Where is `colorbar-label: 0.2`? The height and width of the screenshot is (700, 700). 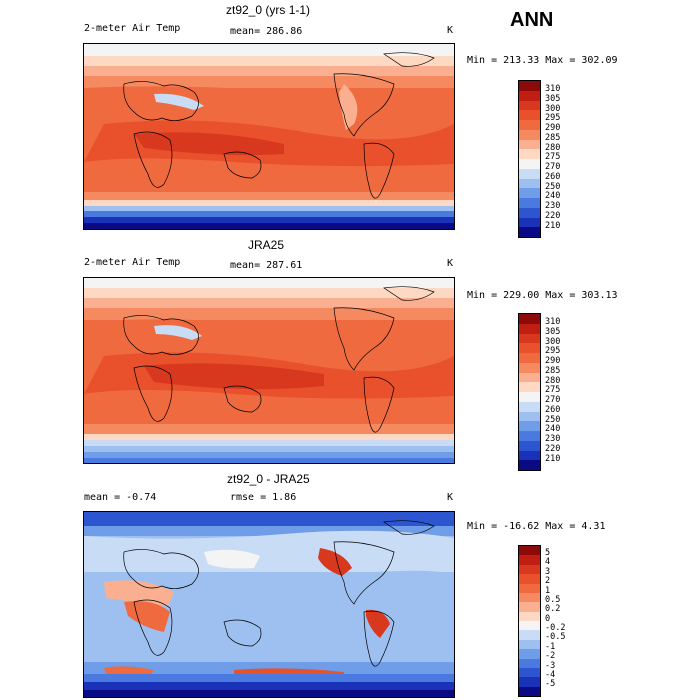 colorbar-label: 0.2 is located at coordinates (553, 609).